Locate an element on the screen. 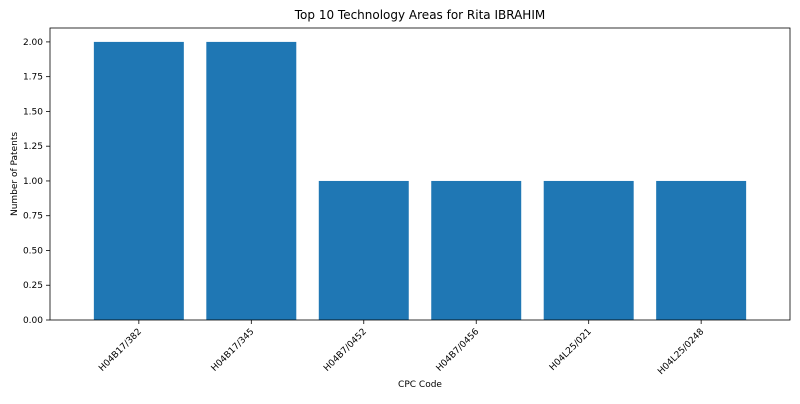 Image resolution: width=800 pixels, height=404 pixels. y-axis-label: Number of Patents is located at coordinates (15, 174).